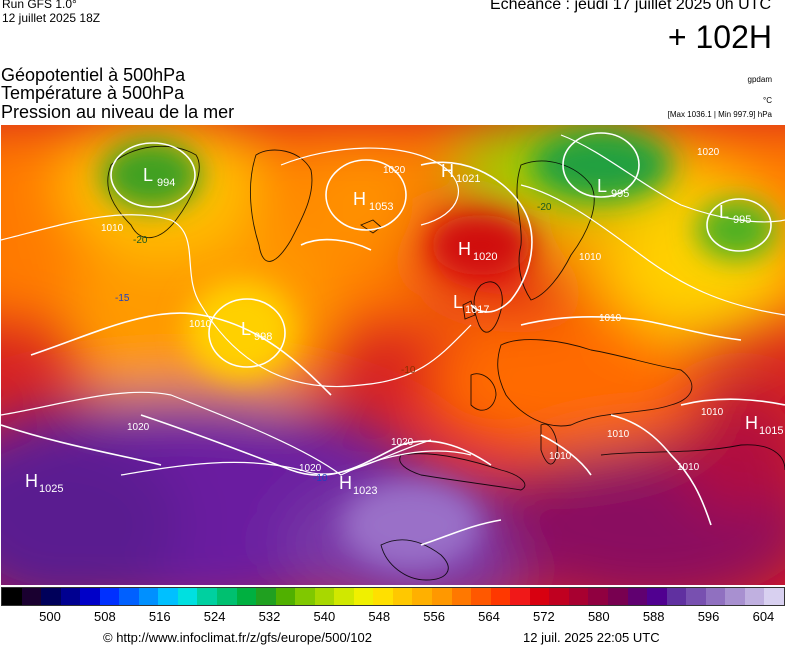  What do you see at coordinates (485, 257) in the screenshot?
I see `svg-text: 1020` at bounding box center [485, 257].